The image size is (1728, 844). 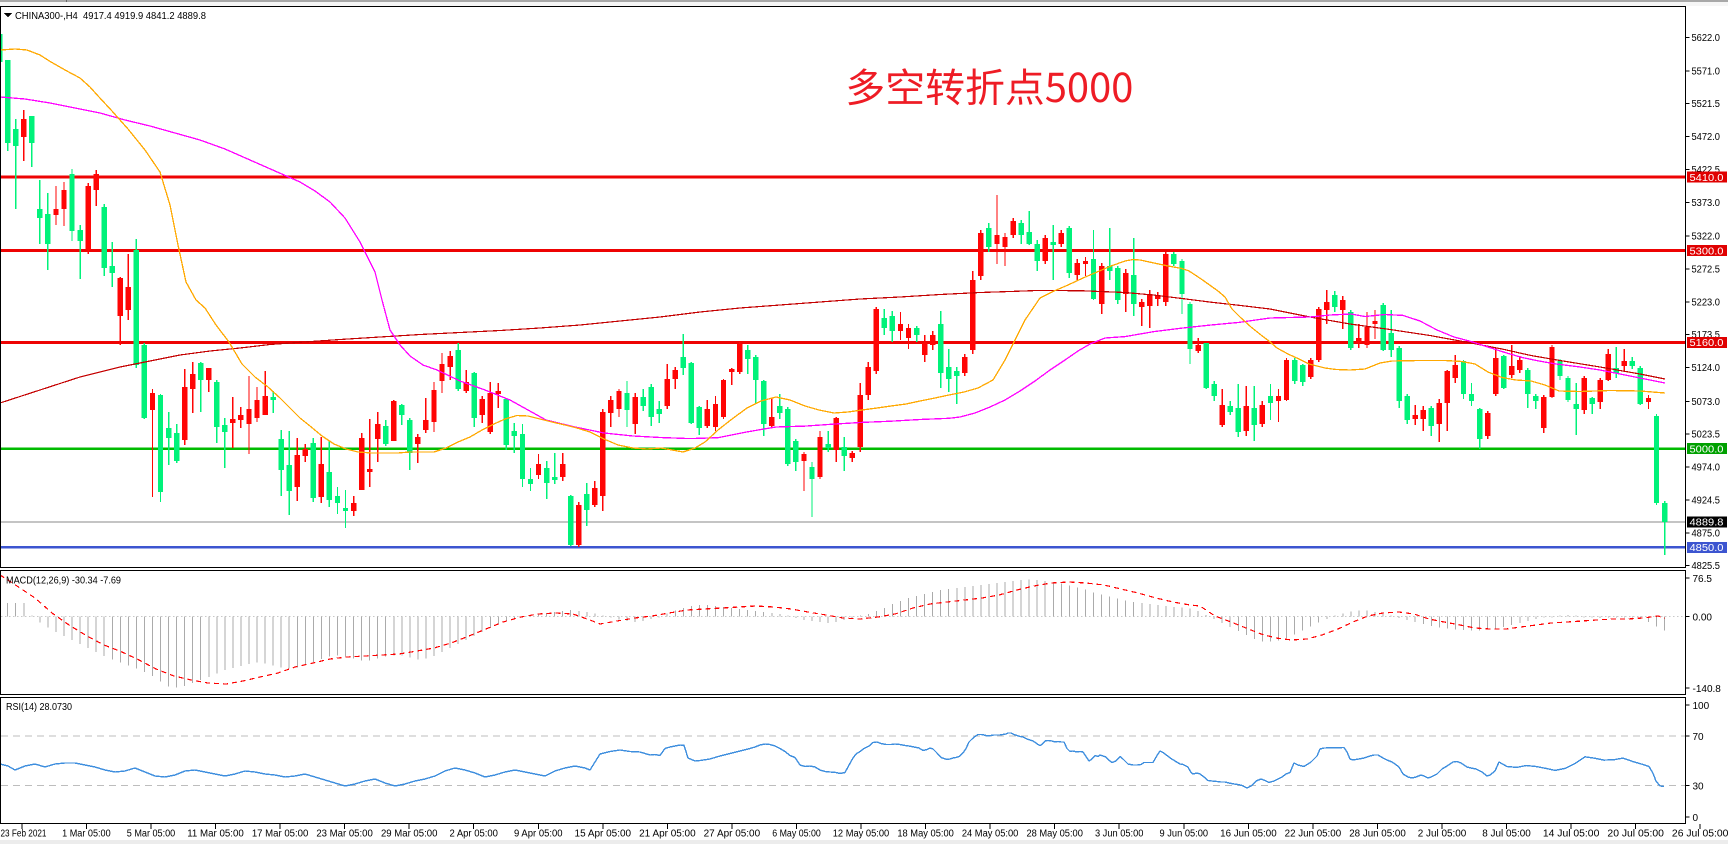 I want to click on svg-text: 3 Jun 05:00, so click(x=1119, y=834).